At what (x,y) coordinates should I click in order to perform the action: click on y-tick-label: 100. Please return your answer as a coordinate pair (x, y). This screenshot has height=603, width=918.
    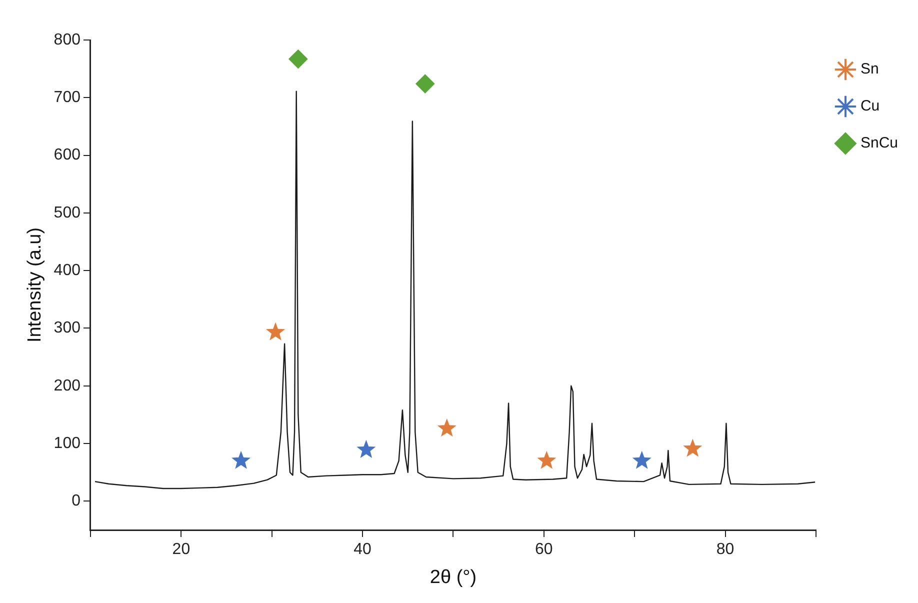
    Looking at the image, I should click on (67, 443).